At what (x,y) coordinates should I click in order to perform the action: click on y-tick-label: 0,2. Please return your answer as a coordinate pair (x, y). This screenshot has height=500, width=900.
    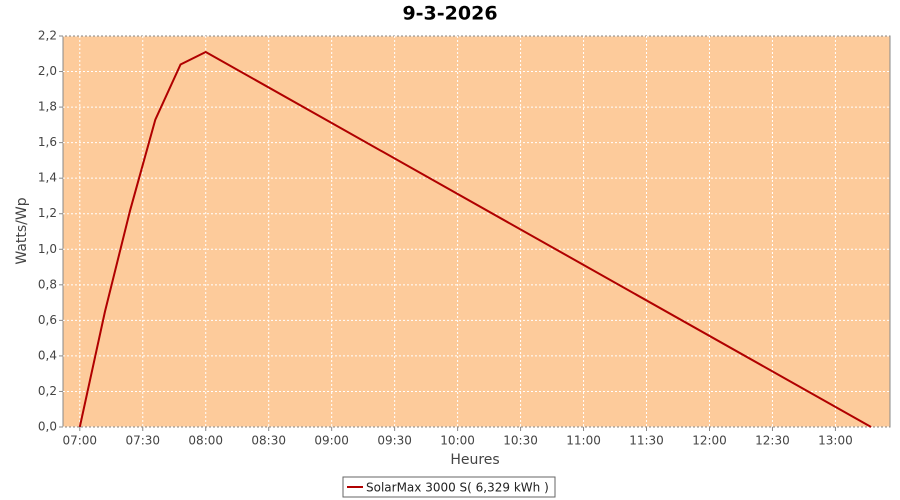
    Looking at the image, I should click on (47, 391).